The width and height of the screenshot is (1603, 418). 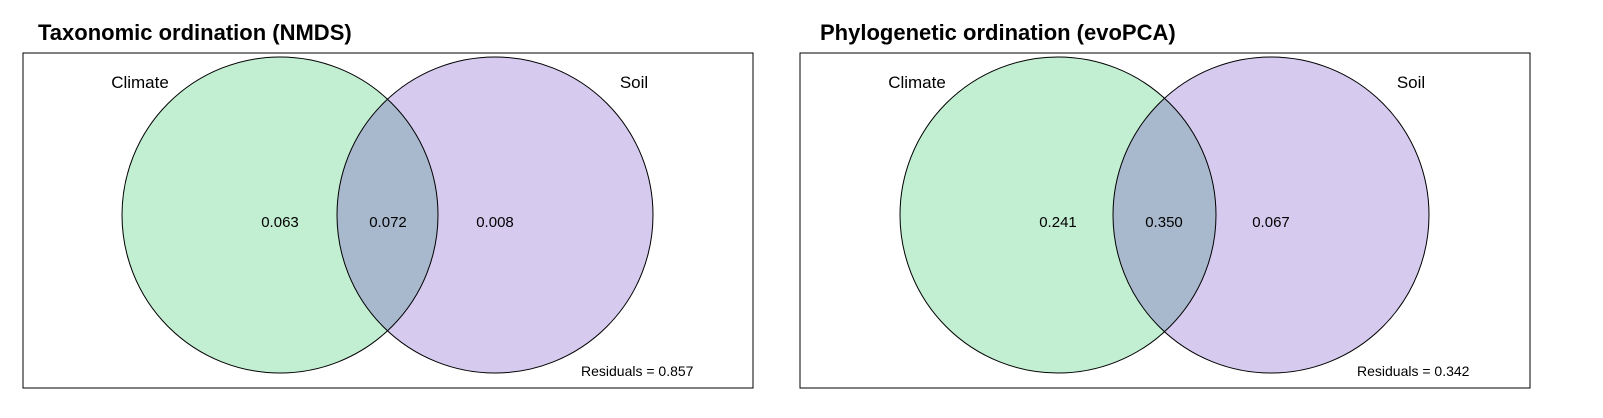 What do you see at coordinates (1271, 222) in the screenshot?
I see `soil-only-value: 0.067` at bounding box center [1271, 222].